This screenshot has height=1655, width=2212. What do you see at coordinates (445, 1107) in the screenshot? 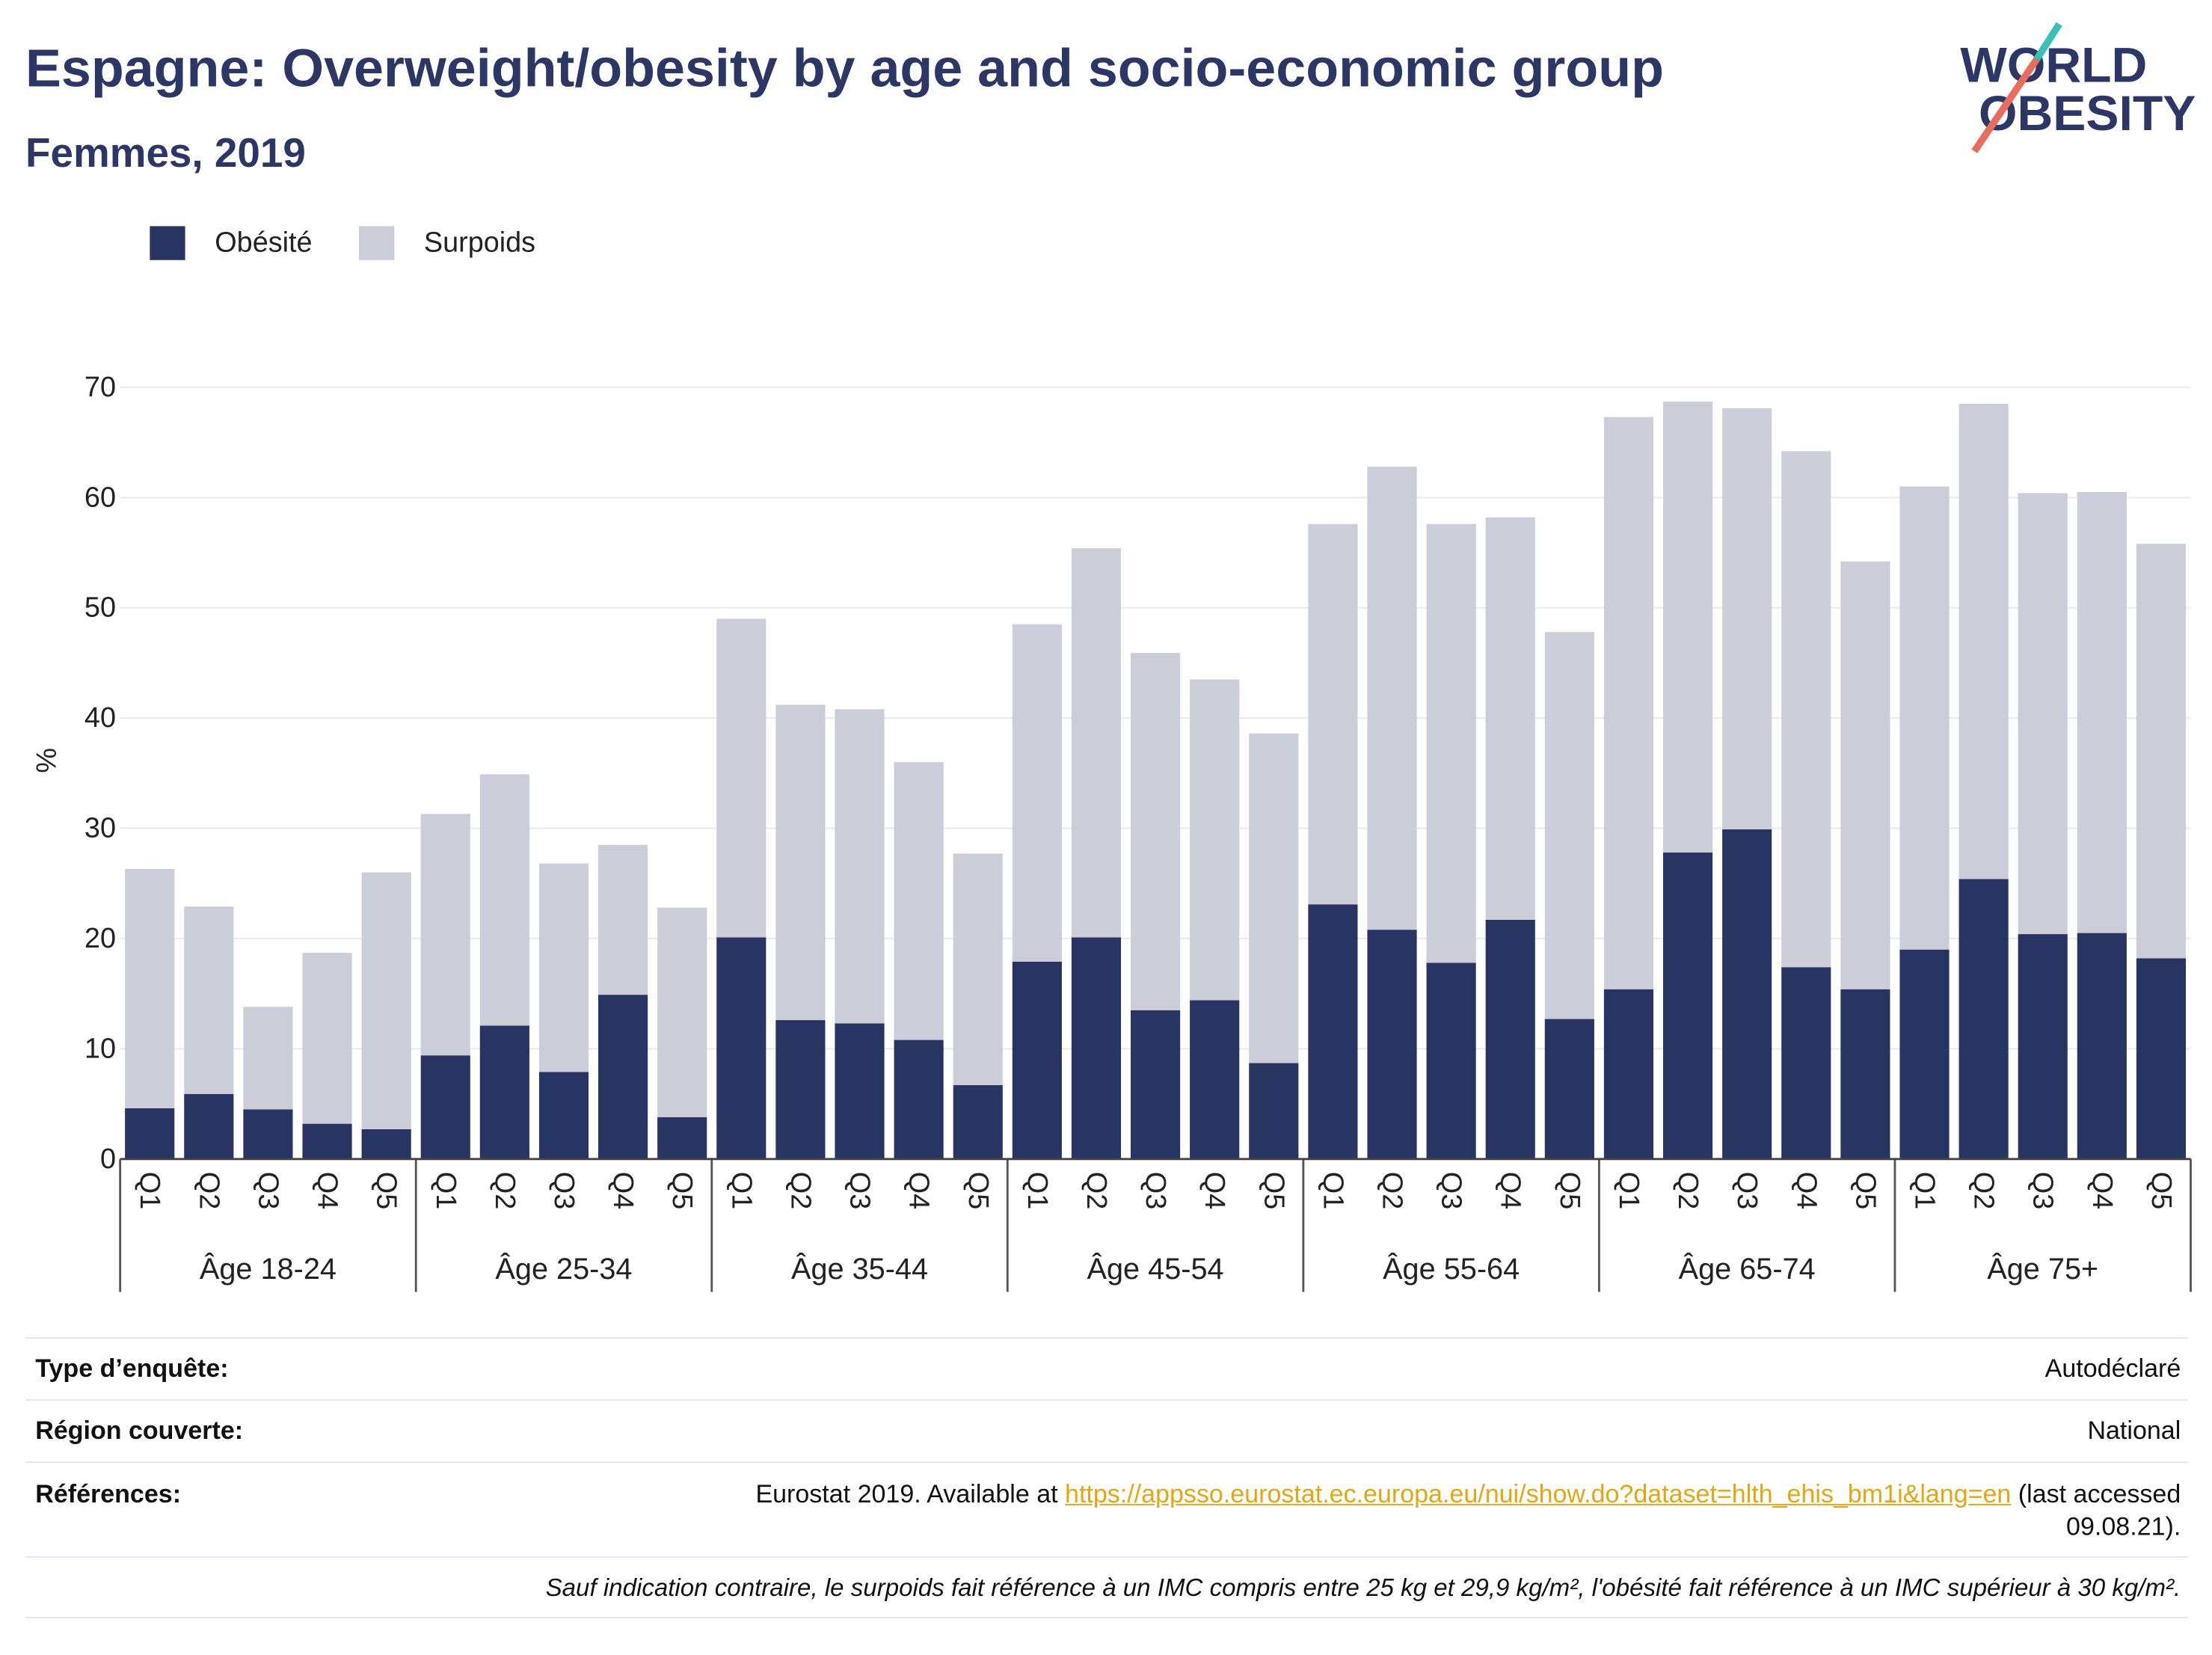
I see `bar-obesite-age-25-34-q1` at bounding box center [445, 1107].